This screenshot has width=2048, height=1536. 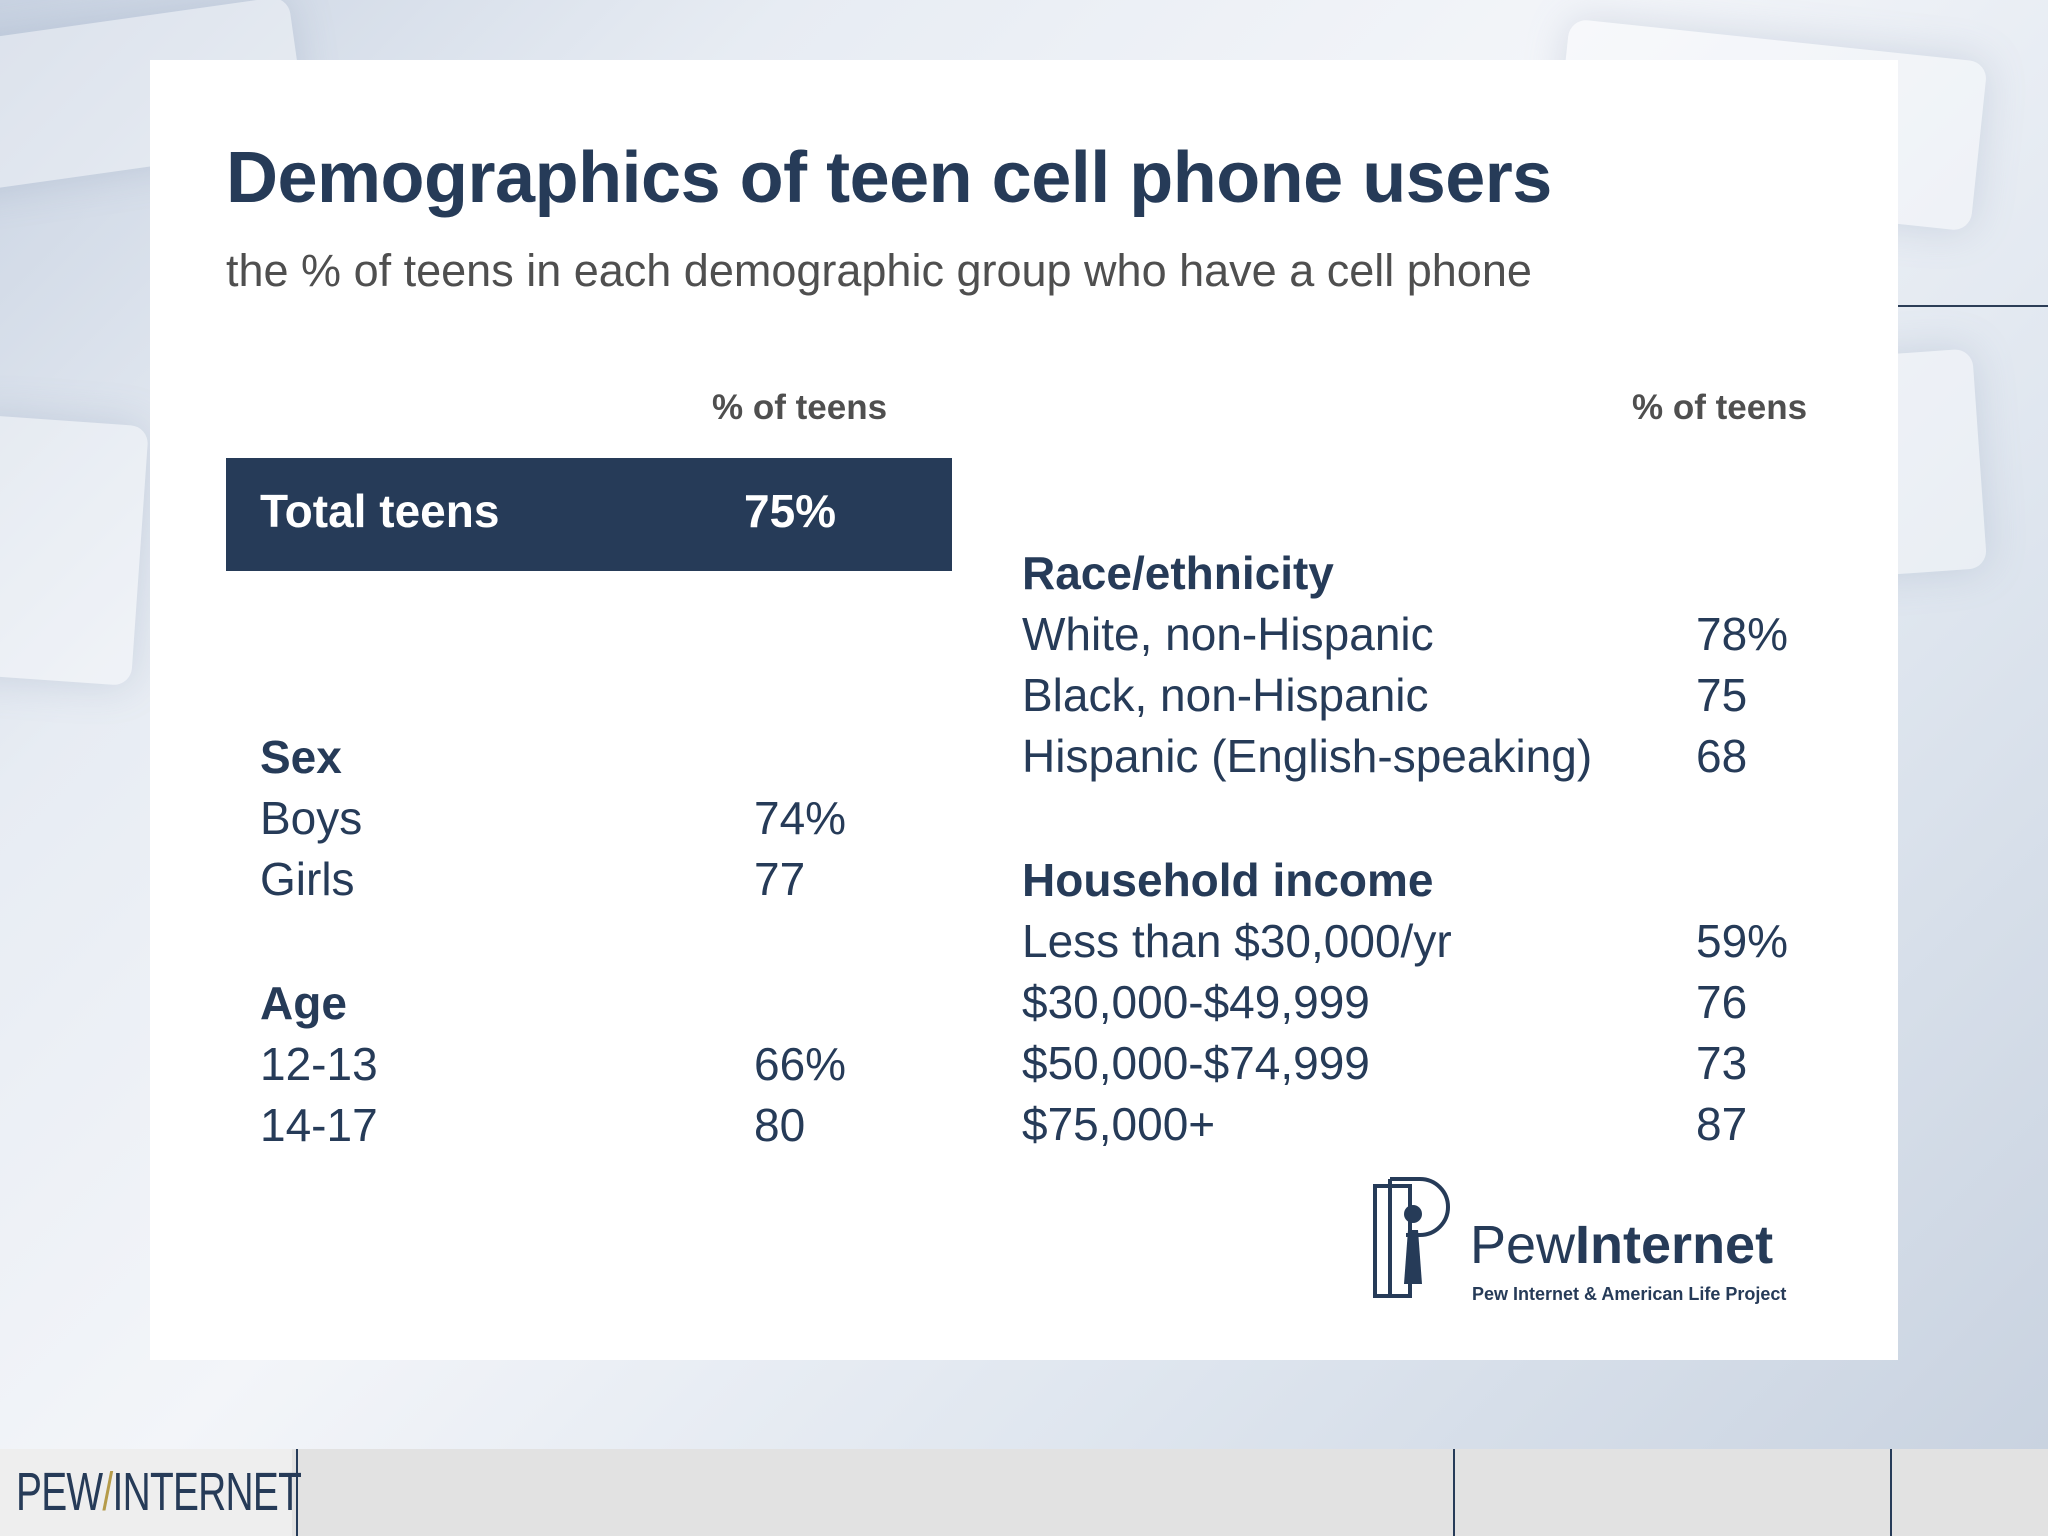 What do you see at coordinates (319, 1125) in the screenshot?
I see `row-label-14-17: 14-17` at bounding box center [319, 1125].